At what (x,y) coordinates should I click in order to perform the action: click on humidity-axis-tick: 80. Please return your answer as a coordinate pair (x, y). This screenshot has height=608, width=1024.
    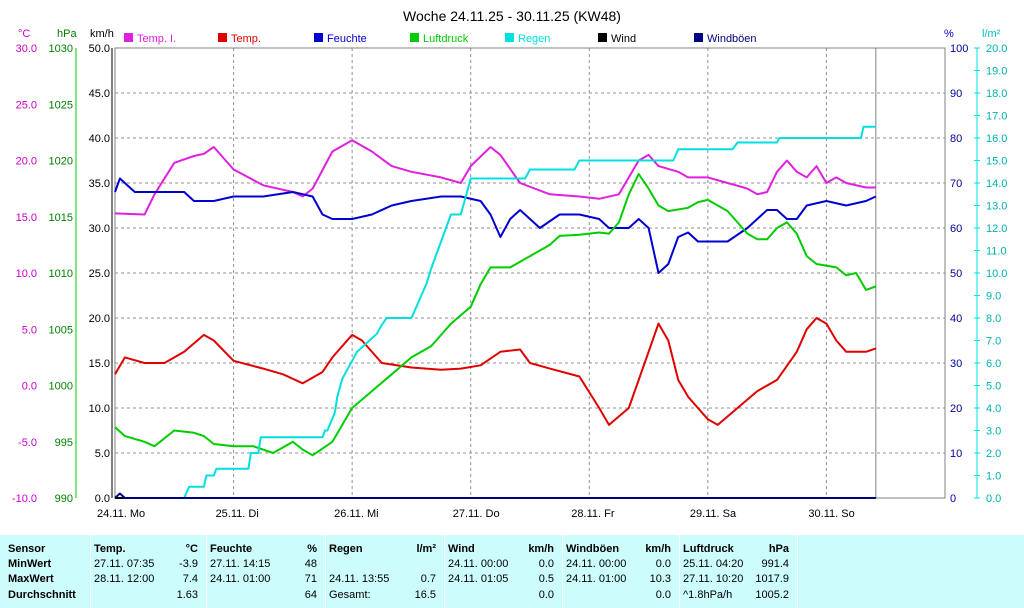
    Looking at the image, I should click on (956, 139).